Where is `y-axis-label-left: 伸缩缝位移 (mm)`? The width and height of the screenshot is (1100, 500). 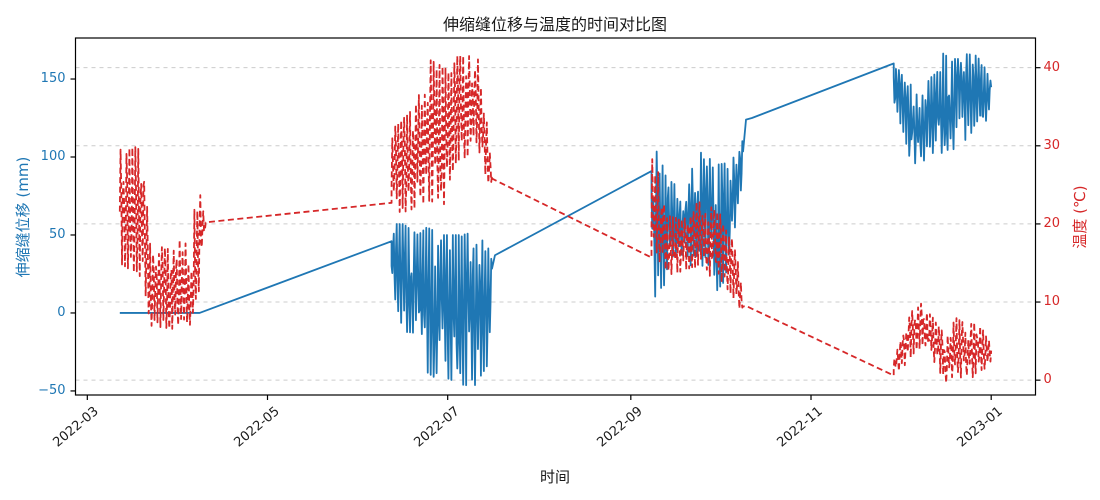 y-axis-label-left: 伸缩缝位移 (mm) is located at coordinates (23, 217).